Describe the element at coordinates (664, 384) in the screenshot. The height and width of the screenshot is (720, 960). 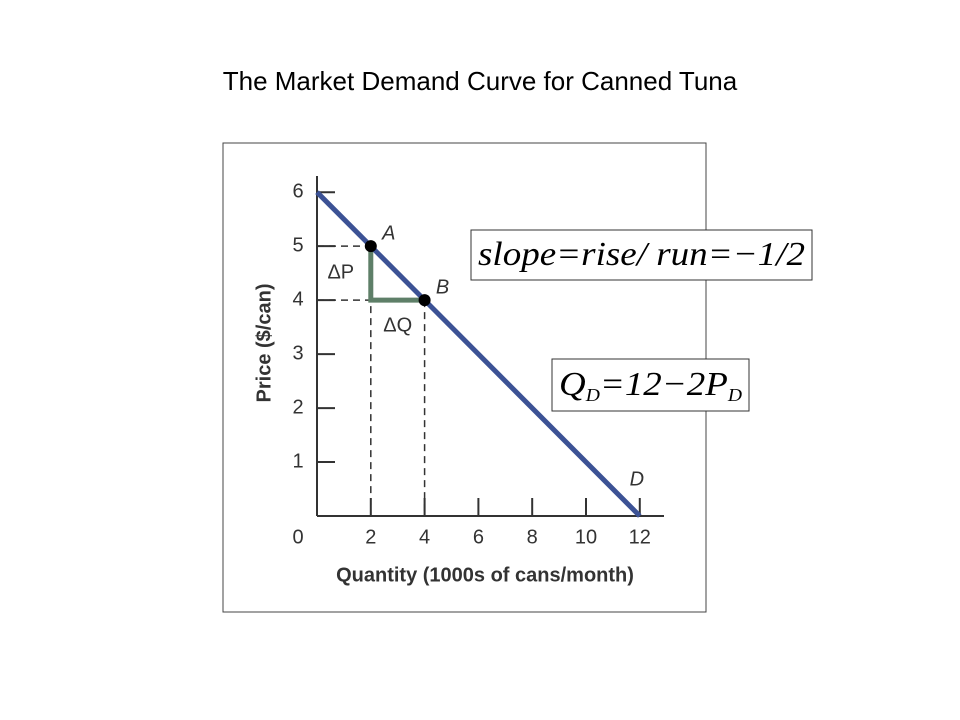
I see `equation-part: =12−2P` at that location.